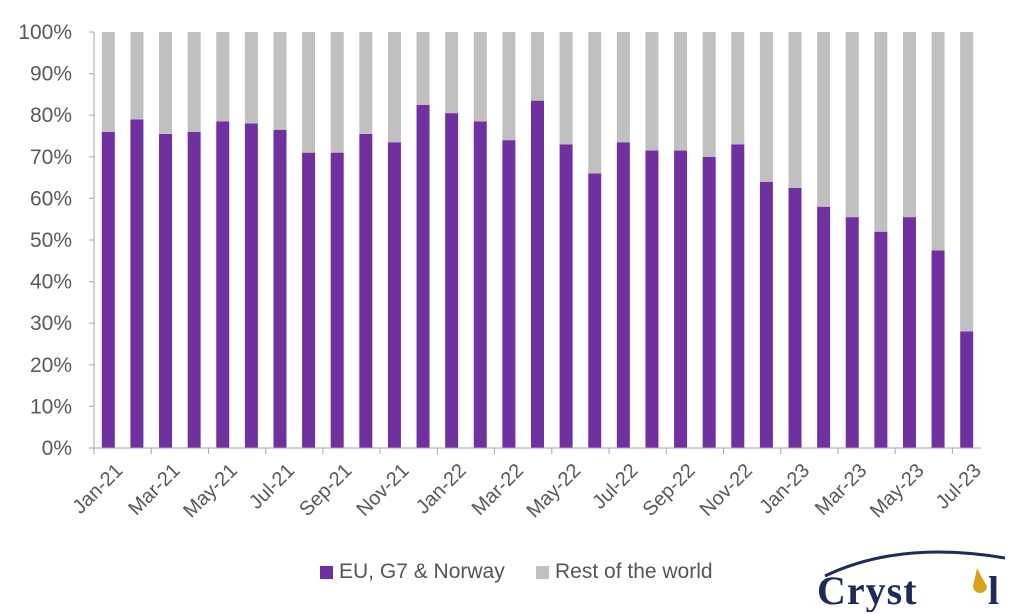  What do you see at coordinates (422, 571) in the screenshot?
I see `legend-label-eu-g7-norway: EU, G7 & Norway` at bounding box center [422, 571].